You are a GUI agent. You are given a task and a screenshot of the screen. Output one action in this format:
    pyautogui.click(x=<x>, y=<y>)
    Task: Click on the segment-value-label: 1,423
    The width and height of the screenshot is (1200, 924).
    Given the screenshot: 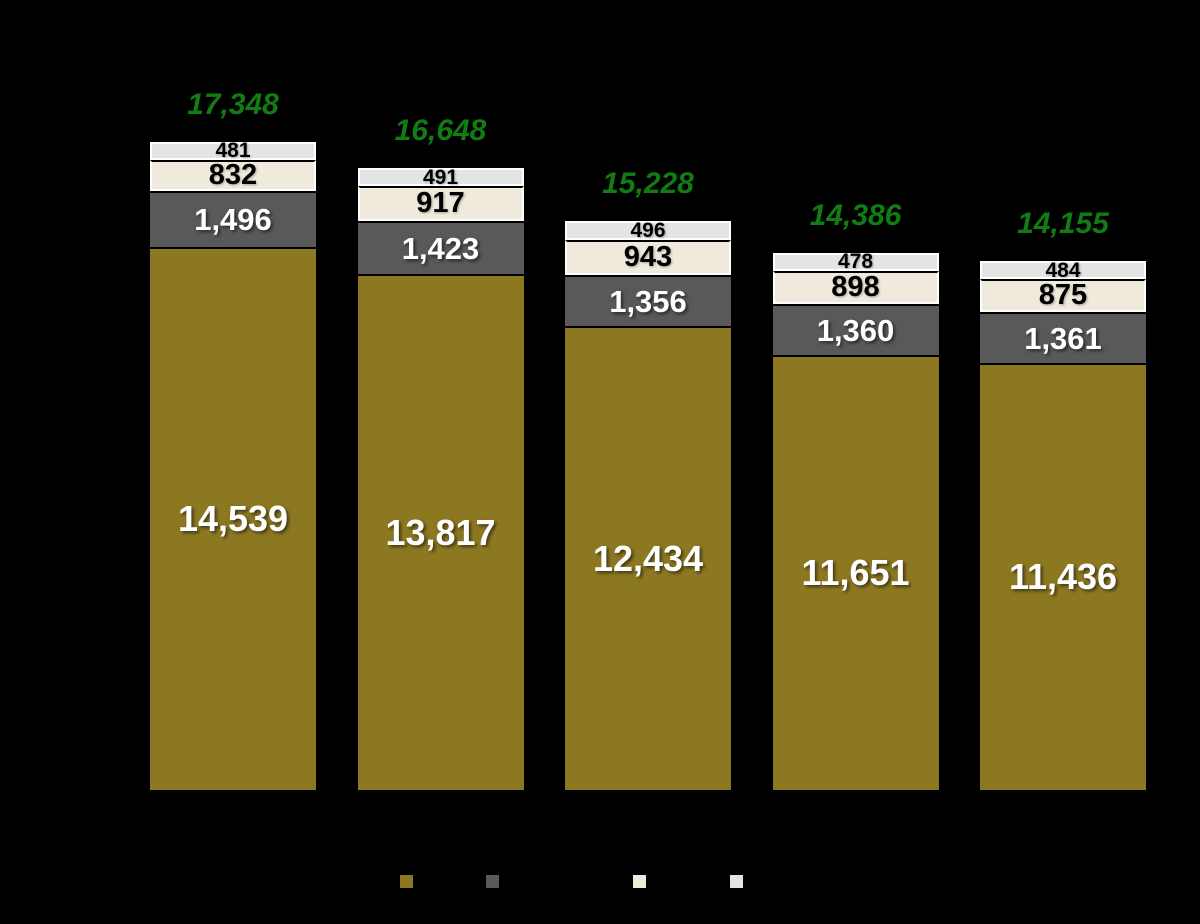 What is the action you would take?
    pyautogui.click(x=440, y=248)
    